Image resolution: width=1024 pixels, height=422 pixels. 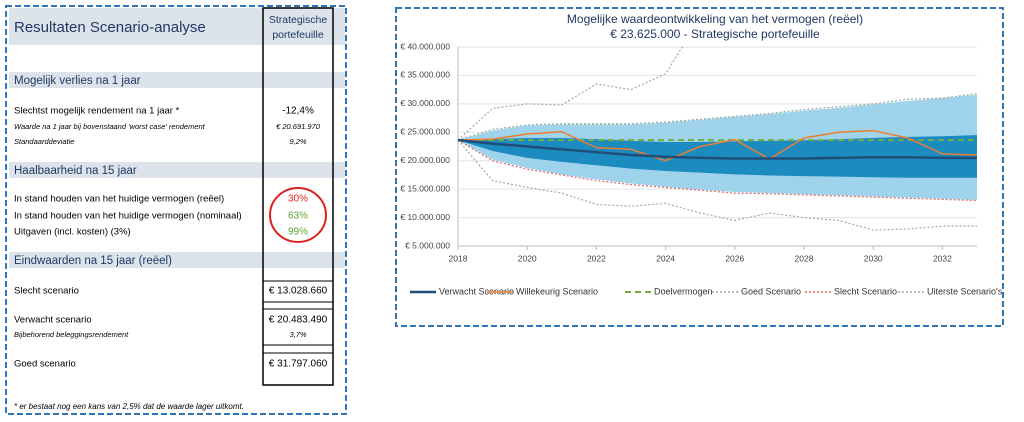 I want to click on y-tick-label: € 40.000.000, so click(x=425, y=46).